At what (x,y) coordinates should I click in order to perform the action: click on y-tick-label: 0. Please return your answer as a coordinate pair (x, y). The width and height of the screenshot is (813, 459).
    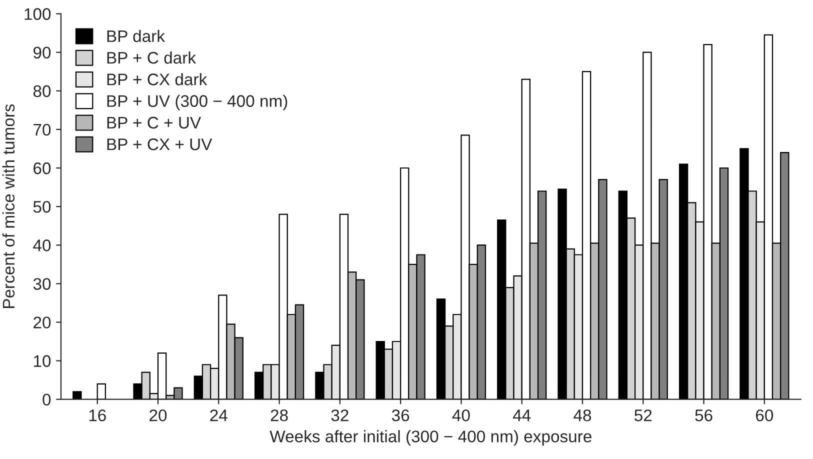
    Looking at the image, I should click on (46, 400).